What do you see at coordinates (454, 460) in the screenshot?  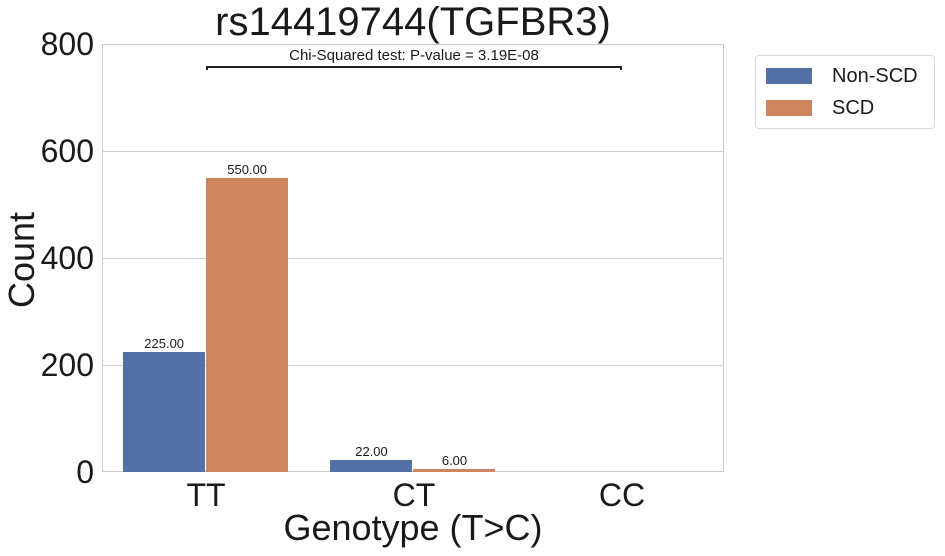 I see `value-label-ct-scd: 6.00` at bounding box center [454, 460].